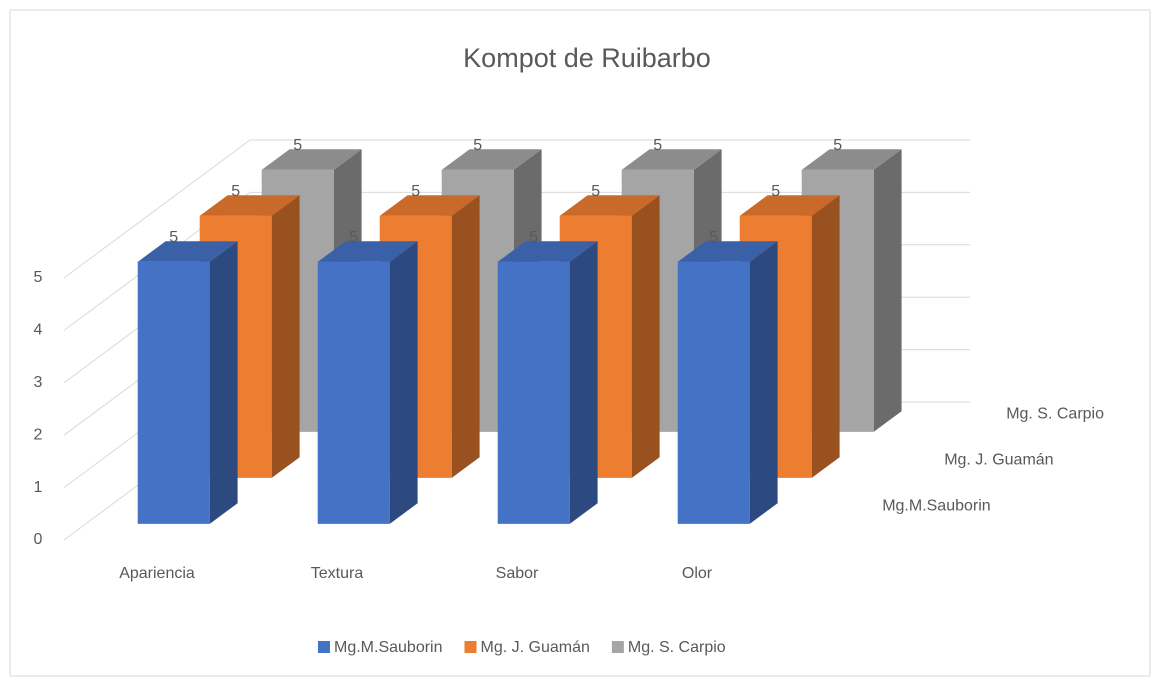 The height and width of the screenshot is (677, 1151). Describe the element at coordinates (535, 647) in the screenshot. I see `legend-label: Mg. J. Guamán` at that location.